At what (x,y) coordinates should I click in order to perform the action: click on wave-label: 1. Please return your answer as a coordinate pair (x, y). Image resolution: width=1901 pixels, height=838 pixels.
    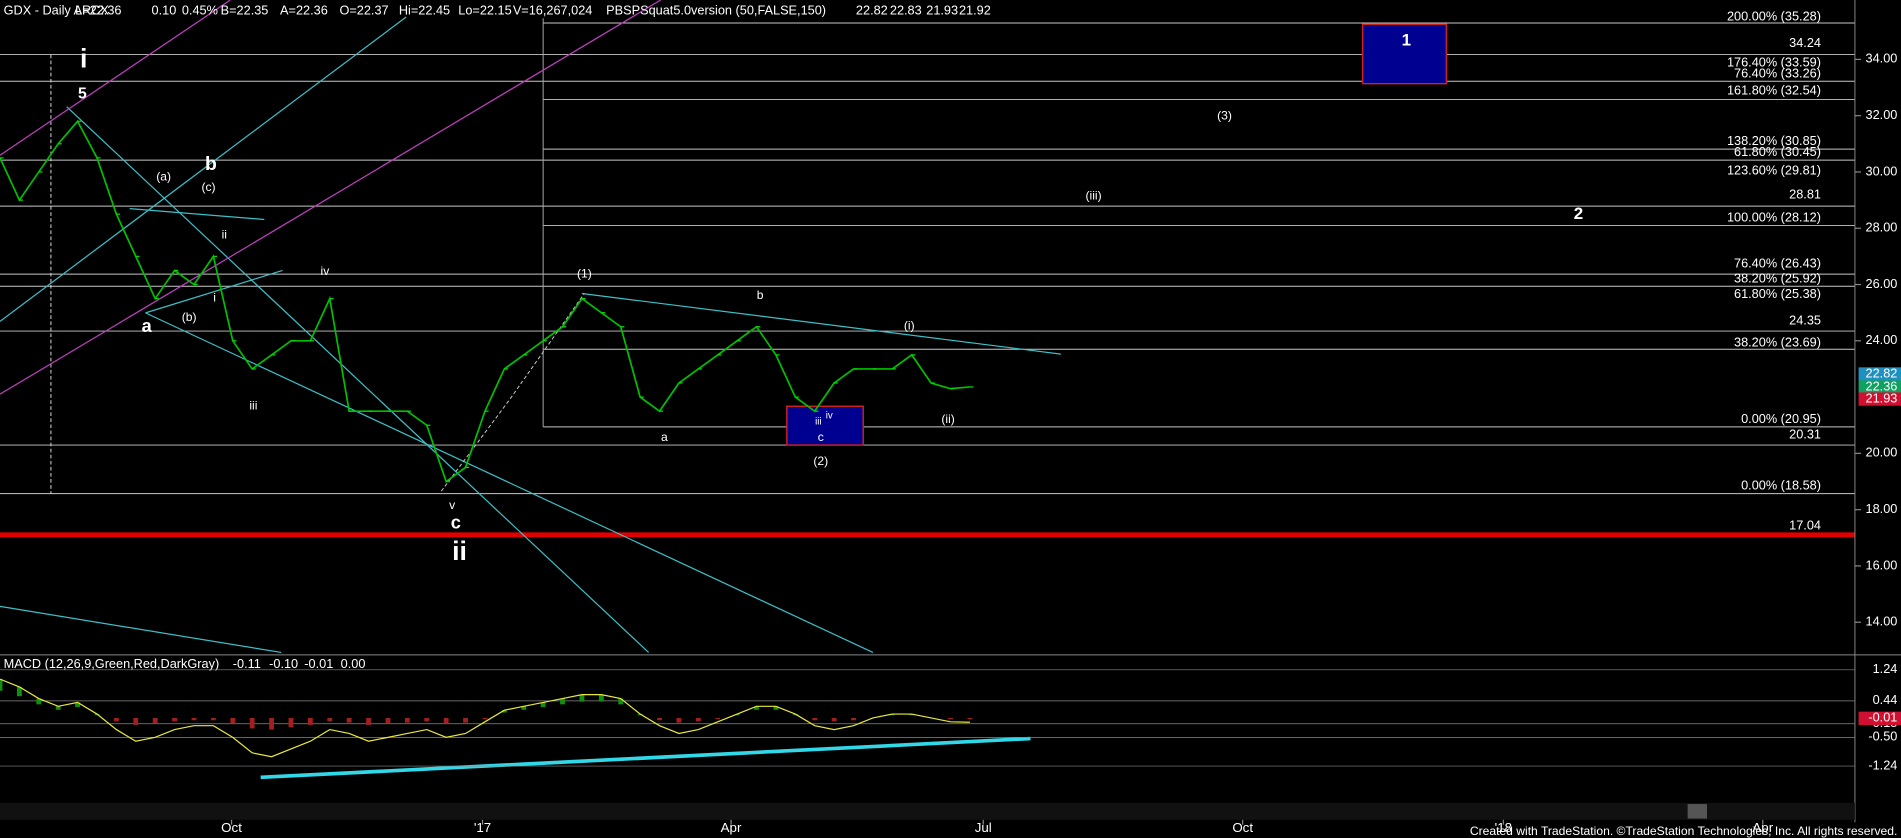
    Looking at the image, I should click on (1406, 40).